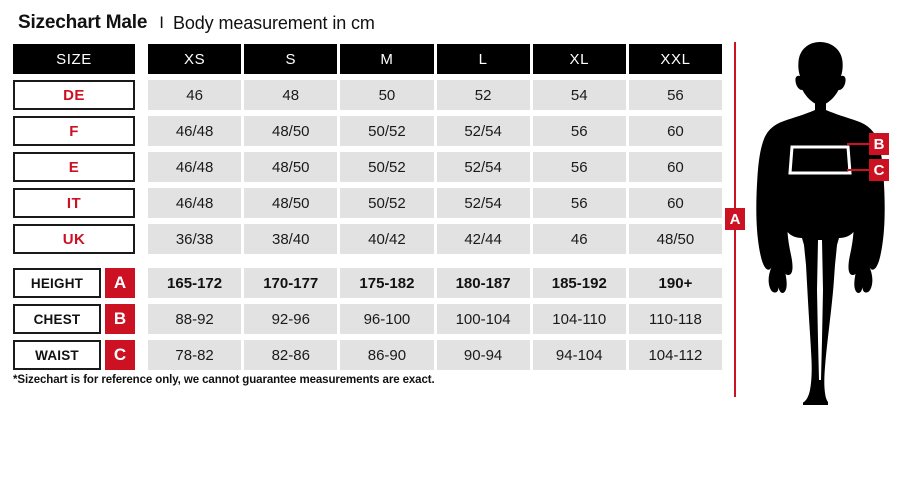  I want to click on country-label-cell: DE, so click(74, 95).